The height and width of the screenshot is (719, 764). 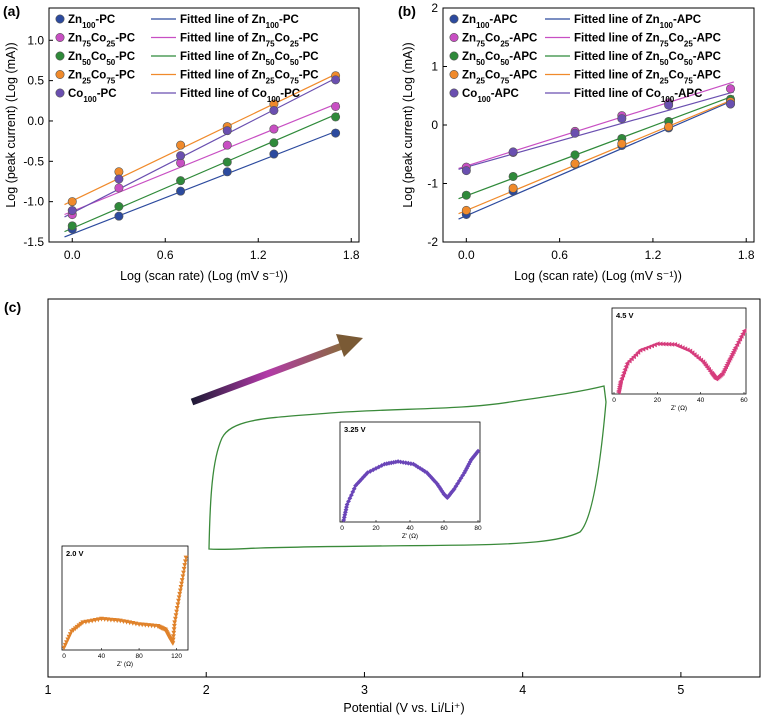 I want to click on legend-fit-label: Fitted line of Zn100-PC, so click(x=239, y=22).